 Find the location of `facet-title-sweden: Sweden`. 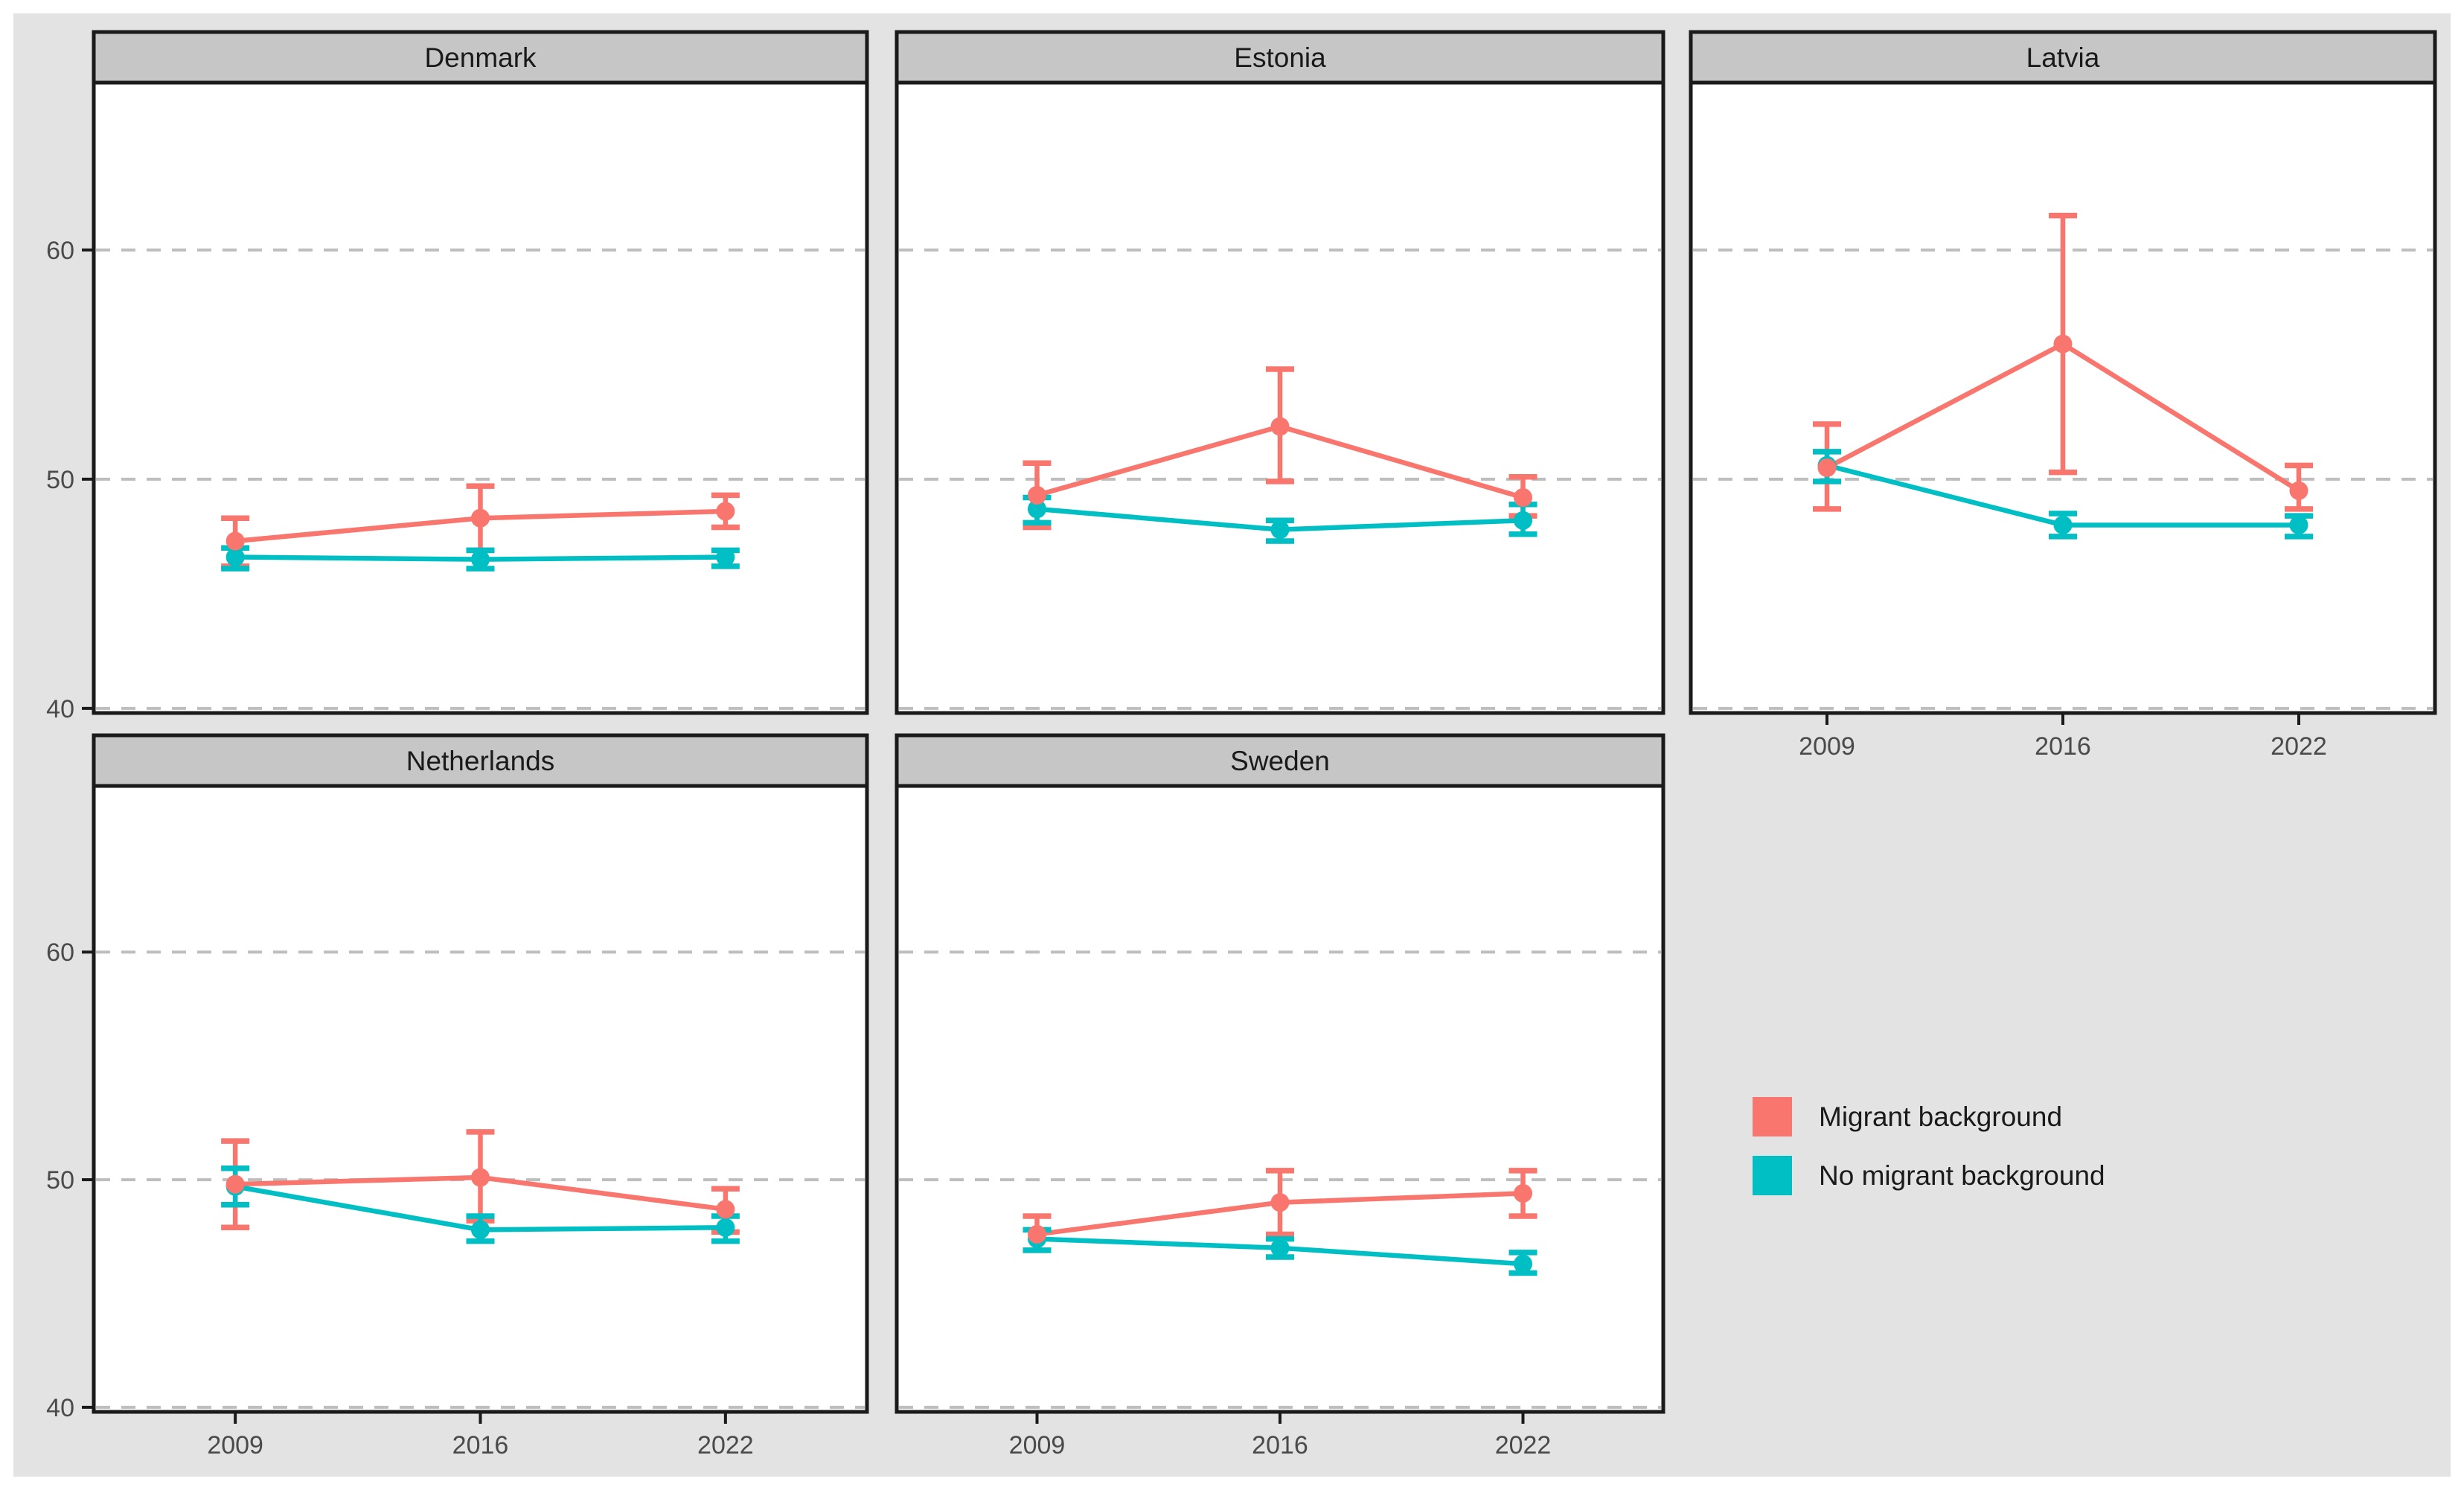

facet-title-sweden: Sweden is located at coordinates (1280, 761).